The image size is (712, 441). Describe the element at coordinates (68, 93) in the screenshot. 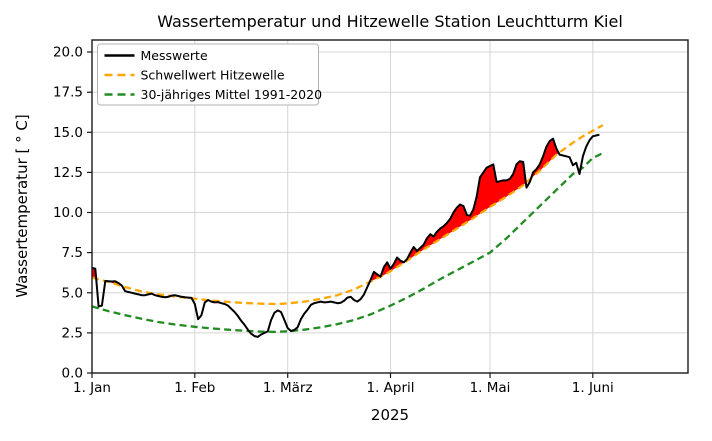

I see `y-tick-label: 17.5` at that location.